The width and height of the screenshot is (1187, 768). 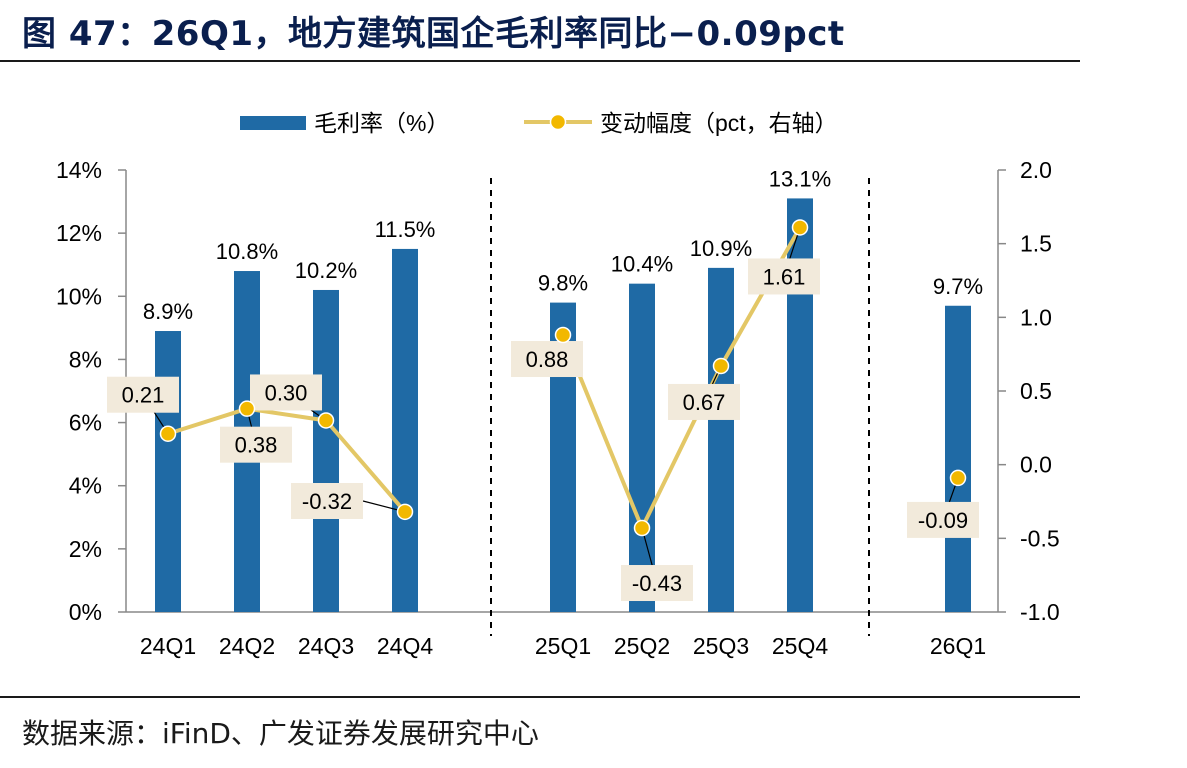 I want to click on change-value-label: 0.67, so click(x=704, y=402).